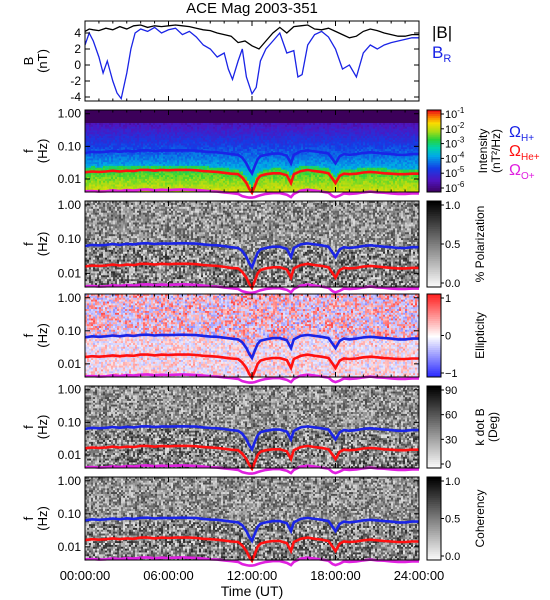 This screenshot has width=550, height=600. Describe the element at coordinates (77, 65) in the screenshot. I see `y-tick-label: 0` at that location.